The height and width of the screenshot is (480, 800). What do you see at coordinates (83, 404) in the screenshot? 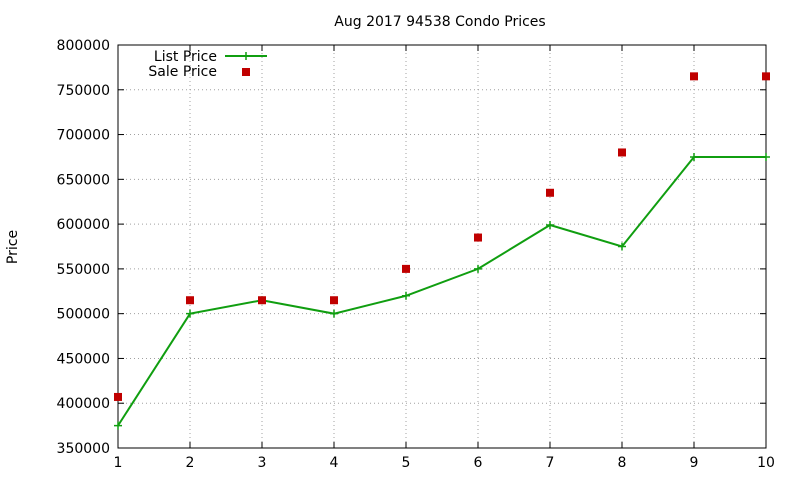
I see `y-tick-label: 400000` at bounding box center [83, 404].